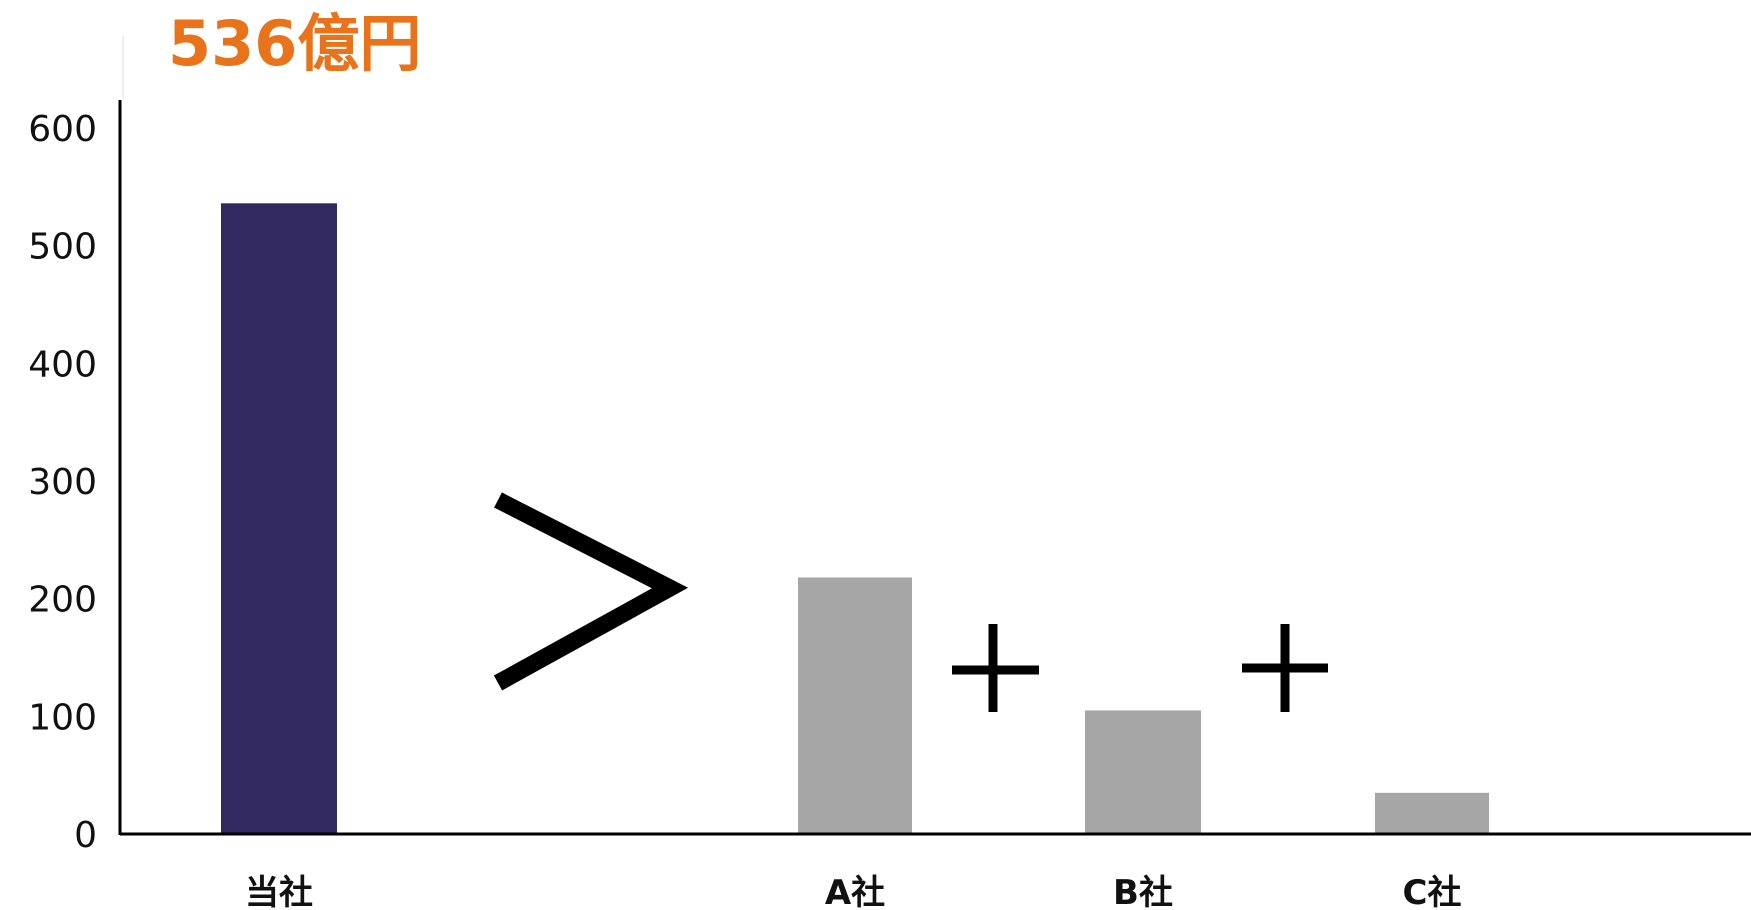  I want to click on x-category-label: B社, so click(1143, 891).